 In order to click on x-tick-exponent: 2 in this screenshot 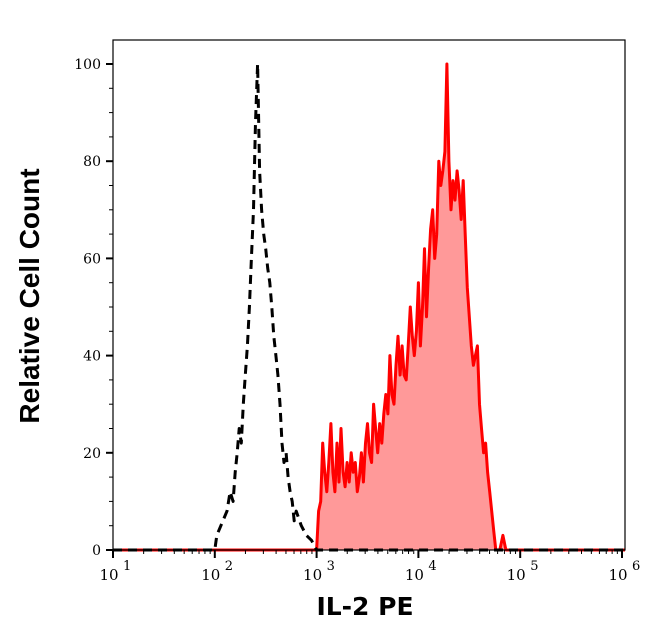, I will do `click(229, 566)`.